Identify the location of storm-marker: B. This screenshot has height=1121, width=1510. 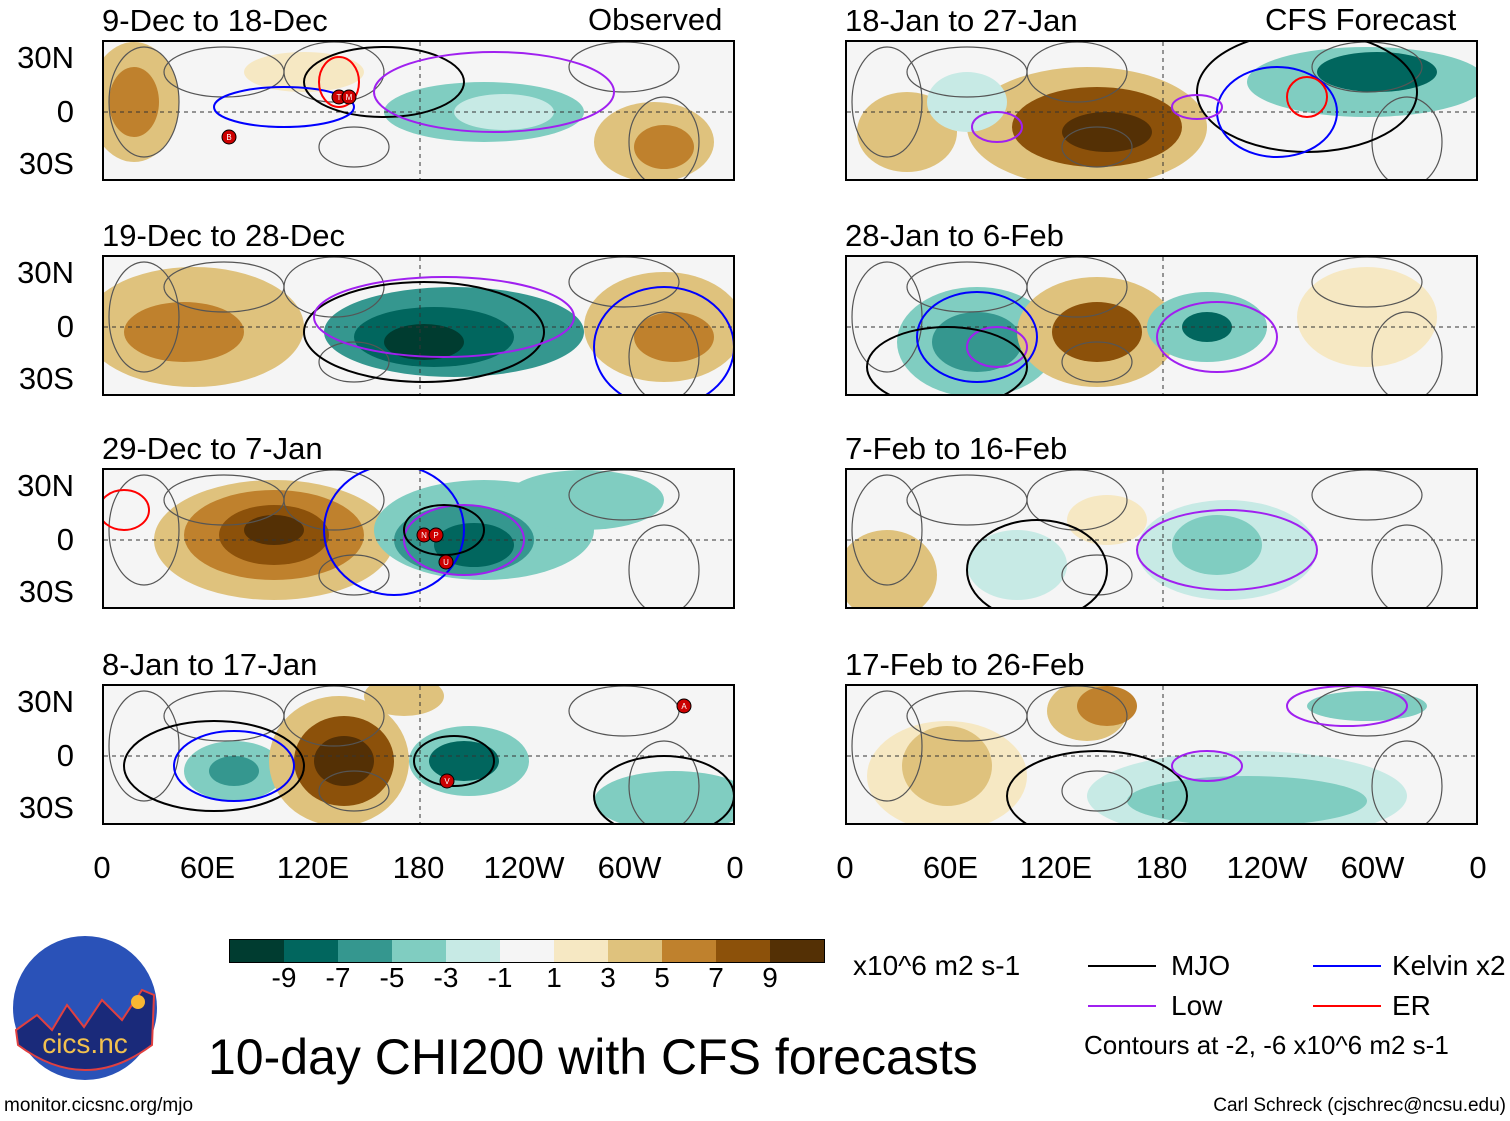
(229, 137).